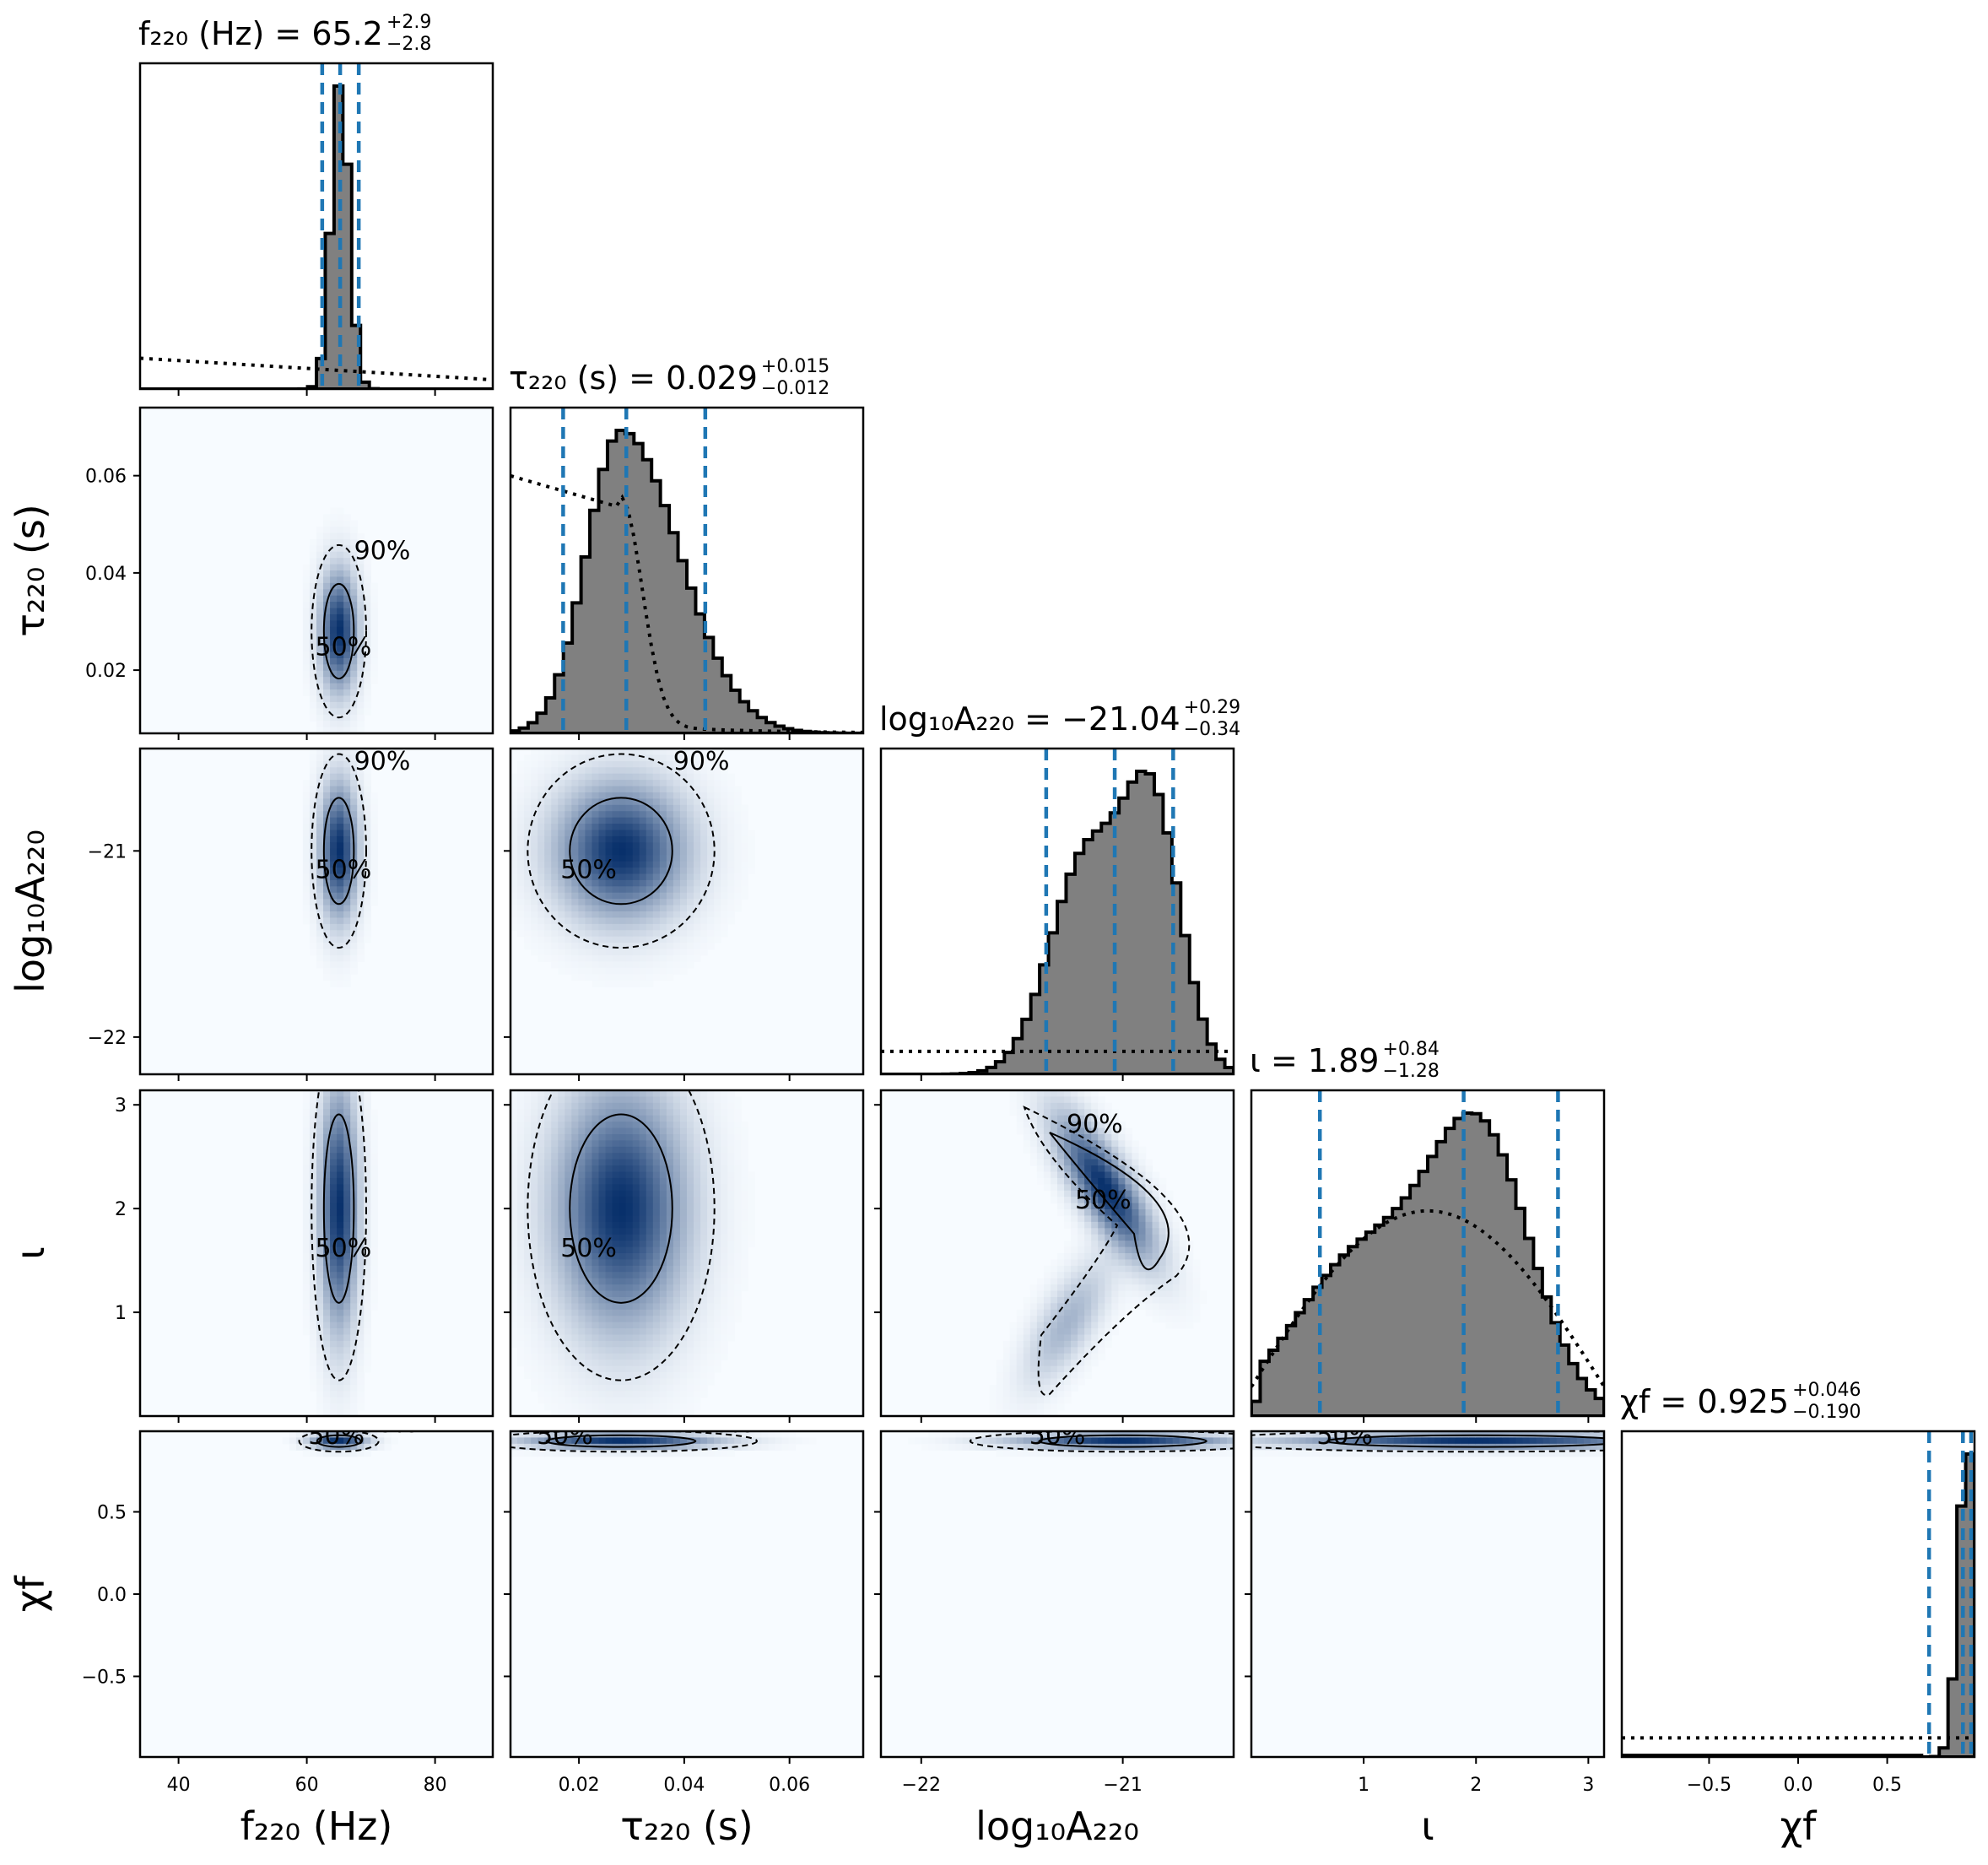 Image resolution: width=1988 pixels, height=1865 pixels. What do you see at coordinates (1410, 1071) in the screenshot?
I see `title-minus-error: −1.28` at bounding box center [1410, 1071].